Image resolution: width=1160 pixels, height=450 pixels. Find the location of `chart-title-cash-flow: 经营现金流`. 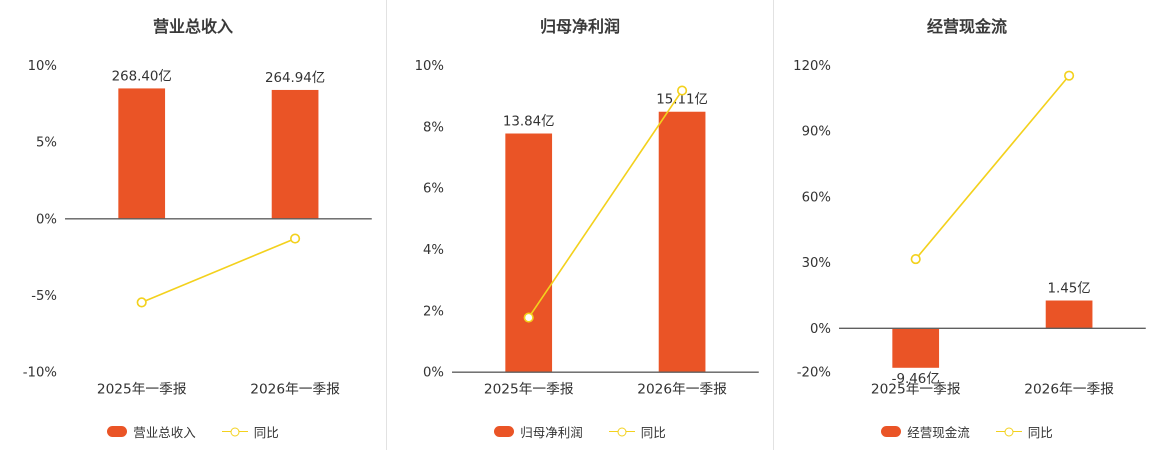

chart-title-cash-flow: 经营现金流 is located at coordinates (966, 26).